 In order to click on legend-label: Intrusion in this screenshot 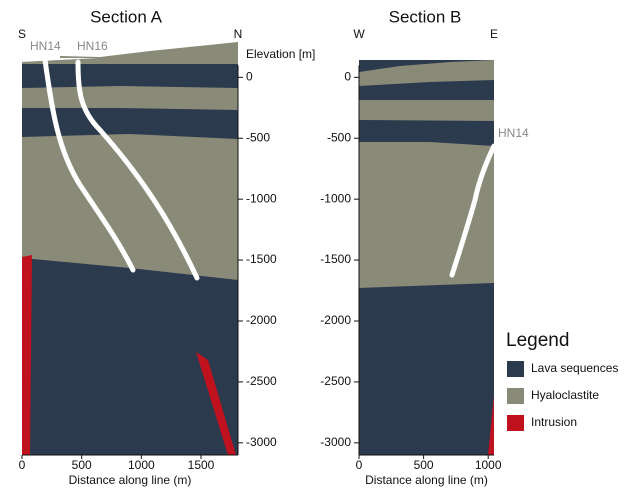, I will do `click(554, 422)`.